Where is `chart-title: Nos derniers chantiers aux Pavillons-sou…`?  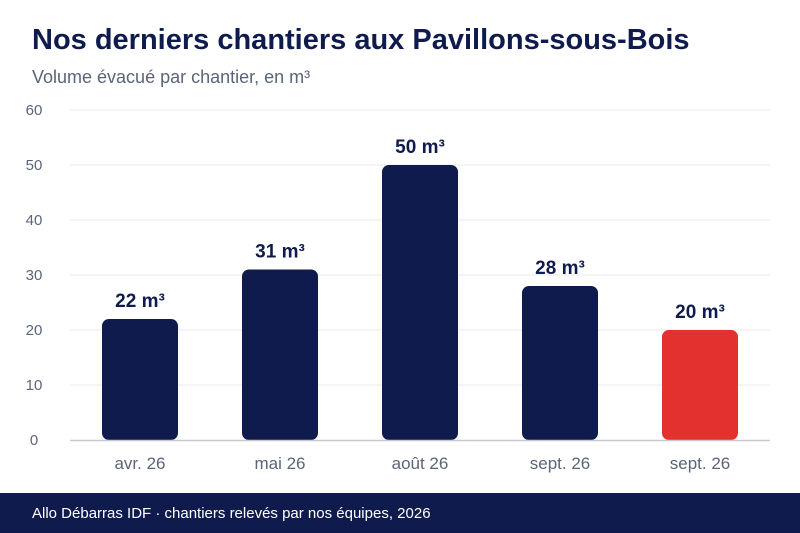
chart-title: Nos derniers chantiers aux Pavillons-sou… is located at coordinates (361, 40).